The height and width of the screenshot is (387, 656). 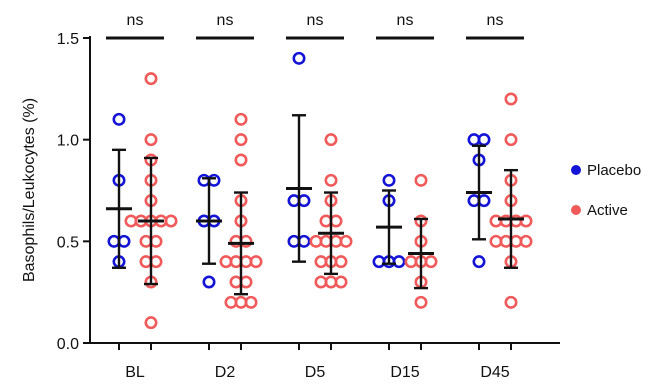 I want to click on legend-marker-placebo, so click(x=576, y=170).